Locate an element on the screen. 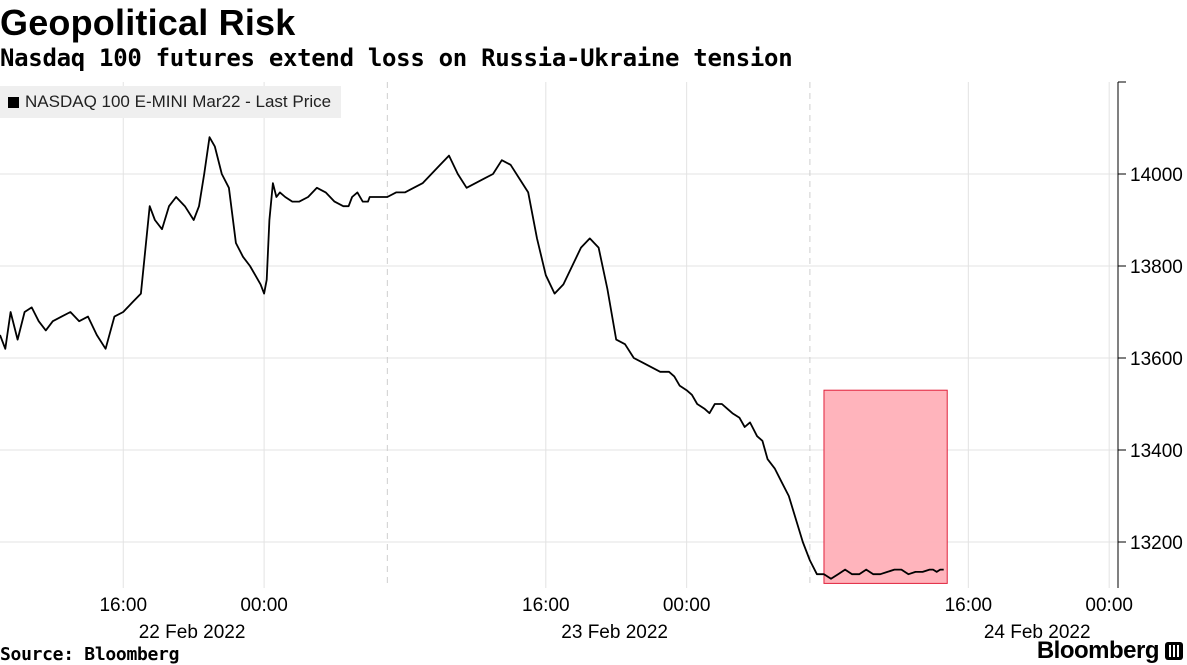 This screenshot has width=1187, height=665. legend-swatch is located at coordinates (13, 102).